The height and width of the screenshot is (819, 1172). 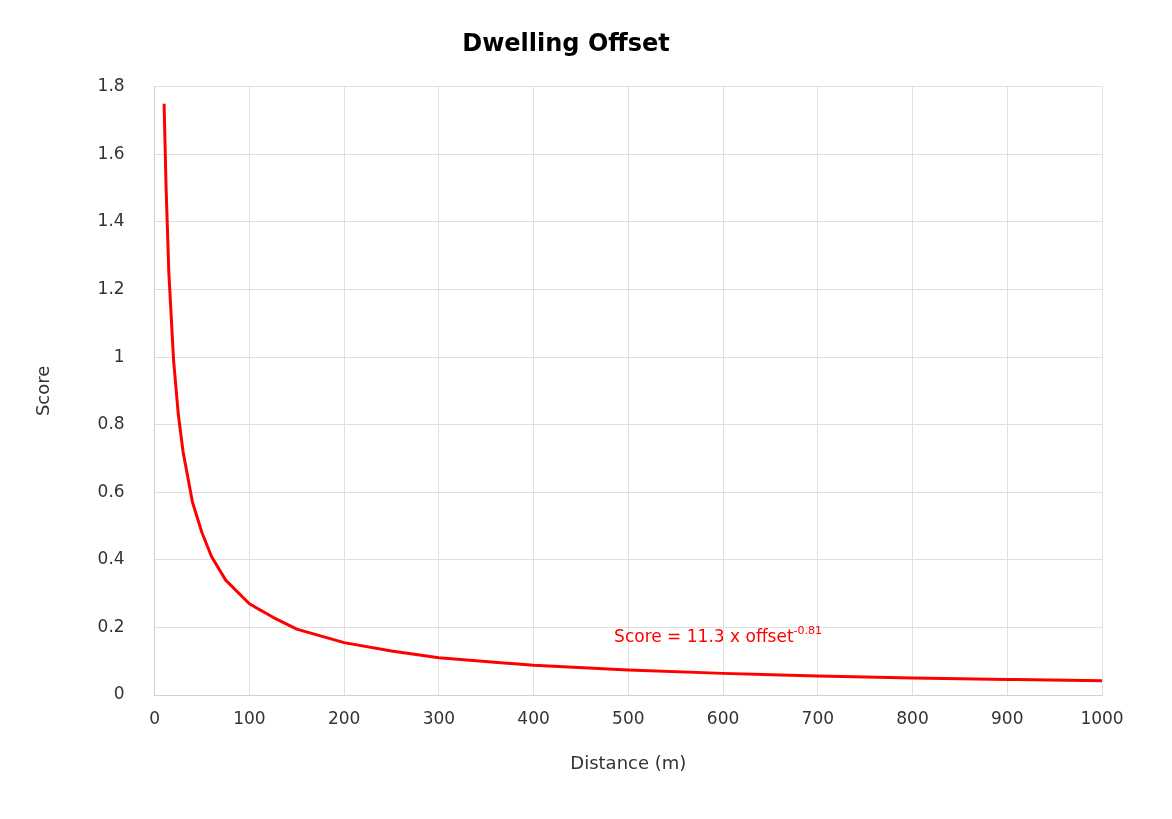 What do you see at coordinates (111, 558) in the screenshot?
I see `y-tick-label: 0.4` at bounding box center [111, 558].